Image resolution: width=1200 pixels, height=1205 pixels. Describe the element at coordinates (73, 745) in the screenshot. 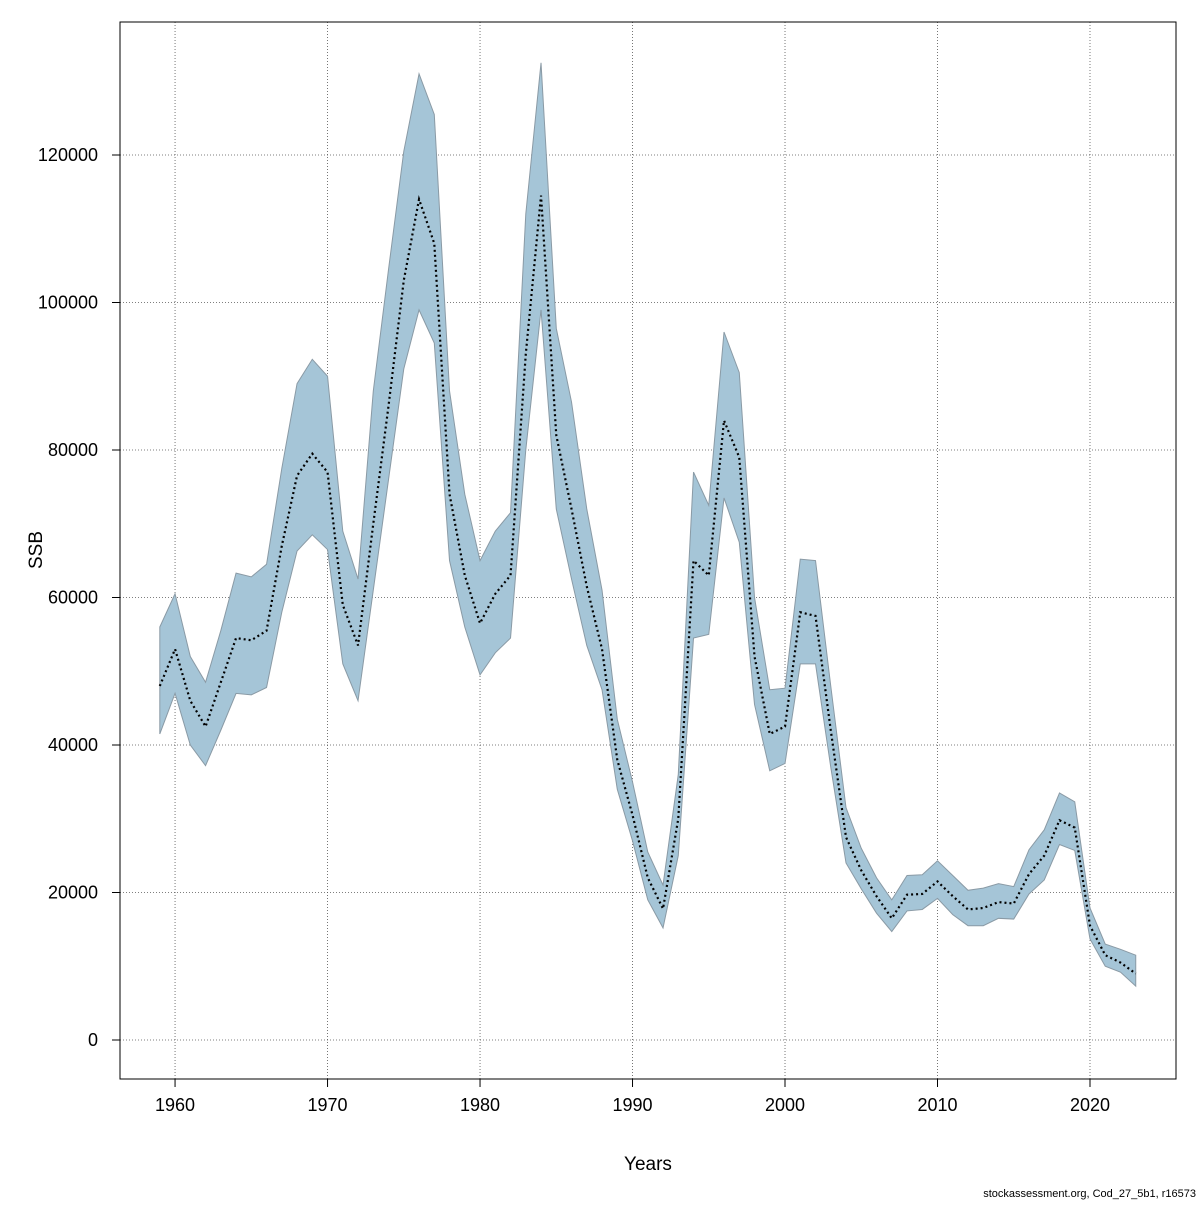

I see `y-tick-label: 40000` at that location.